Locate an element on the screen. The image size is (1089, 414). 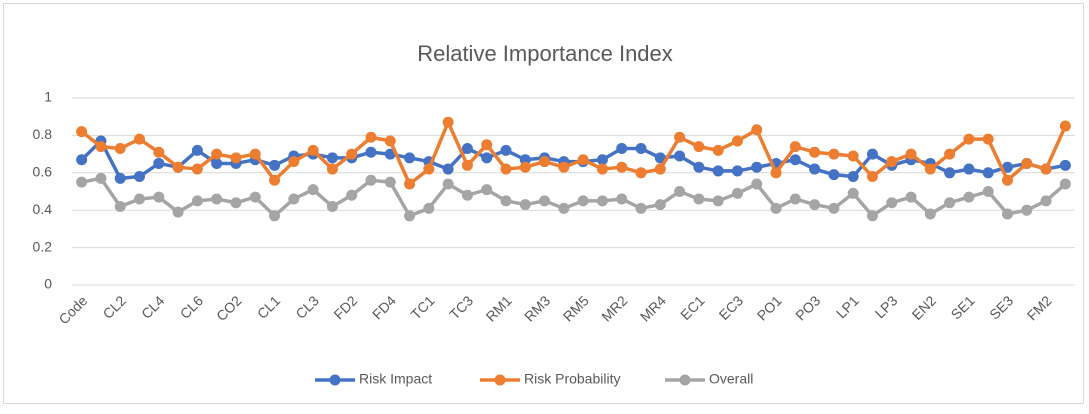
y-tick-label: 0.2 is located at coordinates (43, 246).